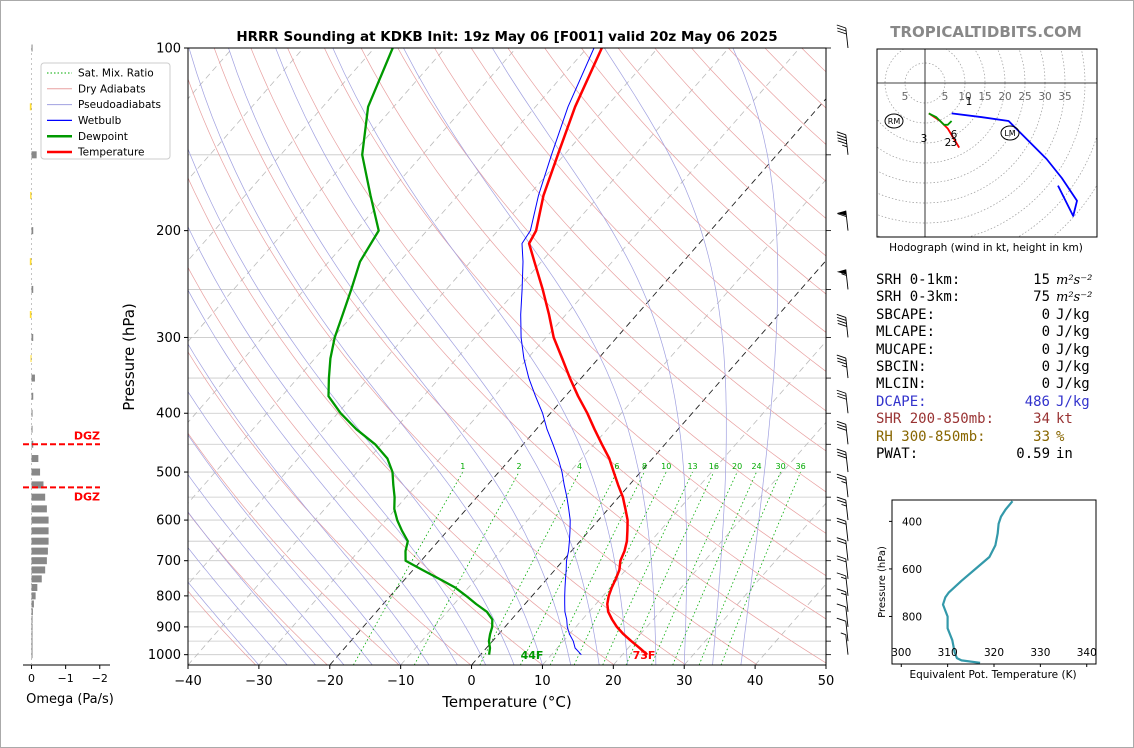 The height and width of the screenshot is (748, 1134). What do you see at coordinates (400, 681) in the screenshot?
I see `x-tick-label: −10` at bounding box center [400, 681].